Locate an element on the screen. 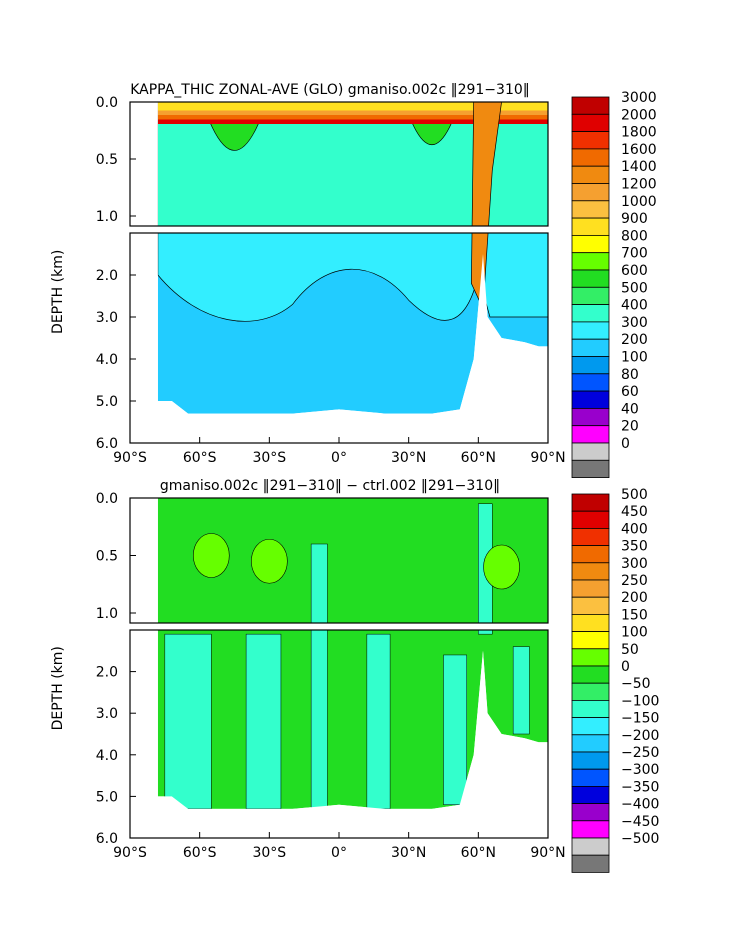 The height and width of the screenshot is (945, 733). colorbar-label: −50 is located at coordinates (636, 684).